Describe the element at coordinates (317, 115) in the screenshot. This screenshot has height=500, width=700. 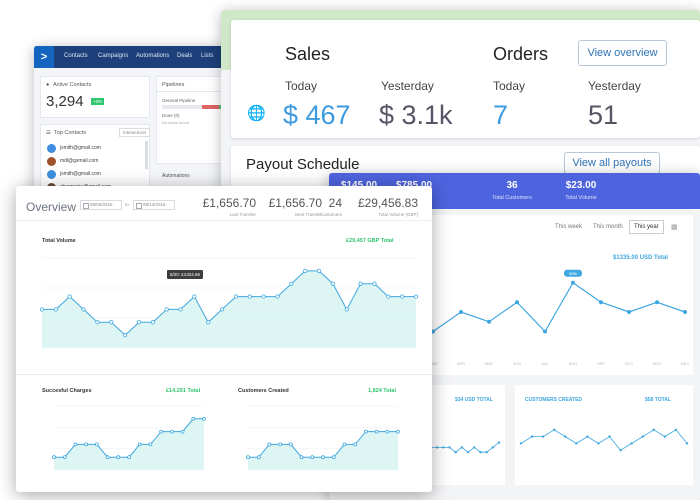
I see `sales-today-value: $ 467` at that location.